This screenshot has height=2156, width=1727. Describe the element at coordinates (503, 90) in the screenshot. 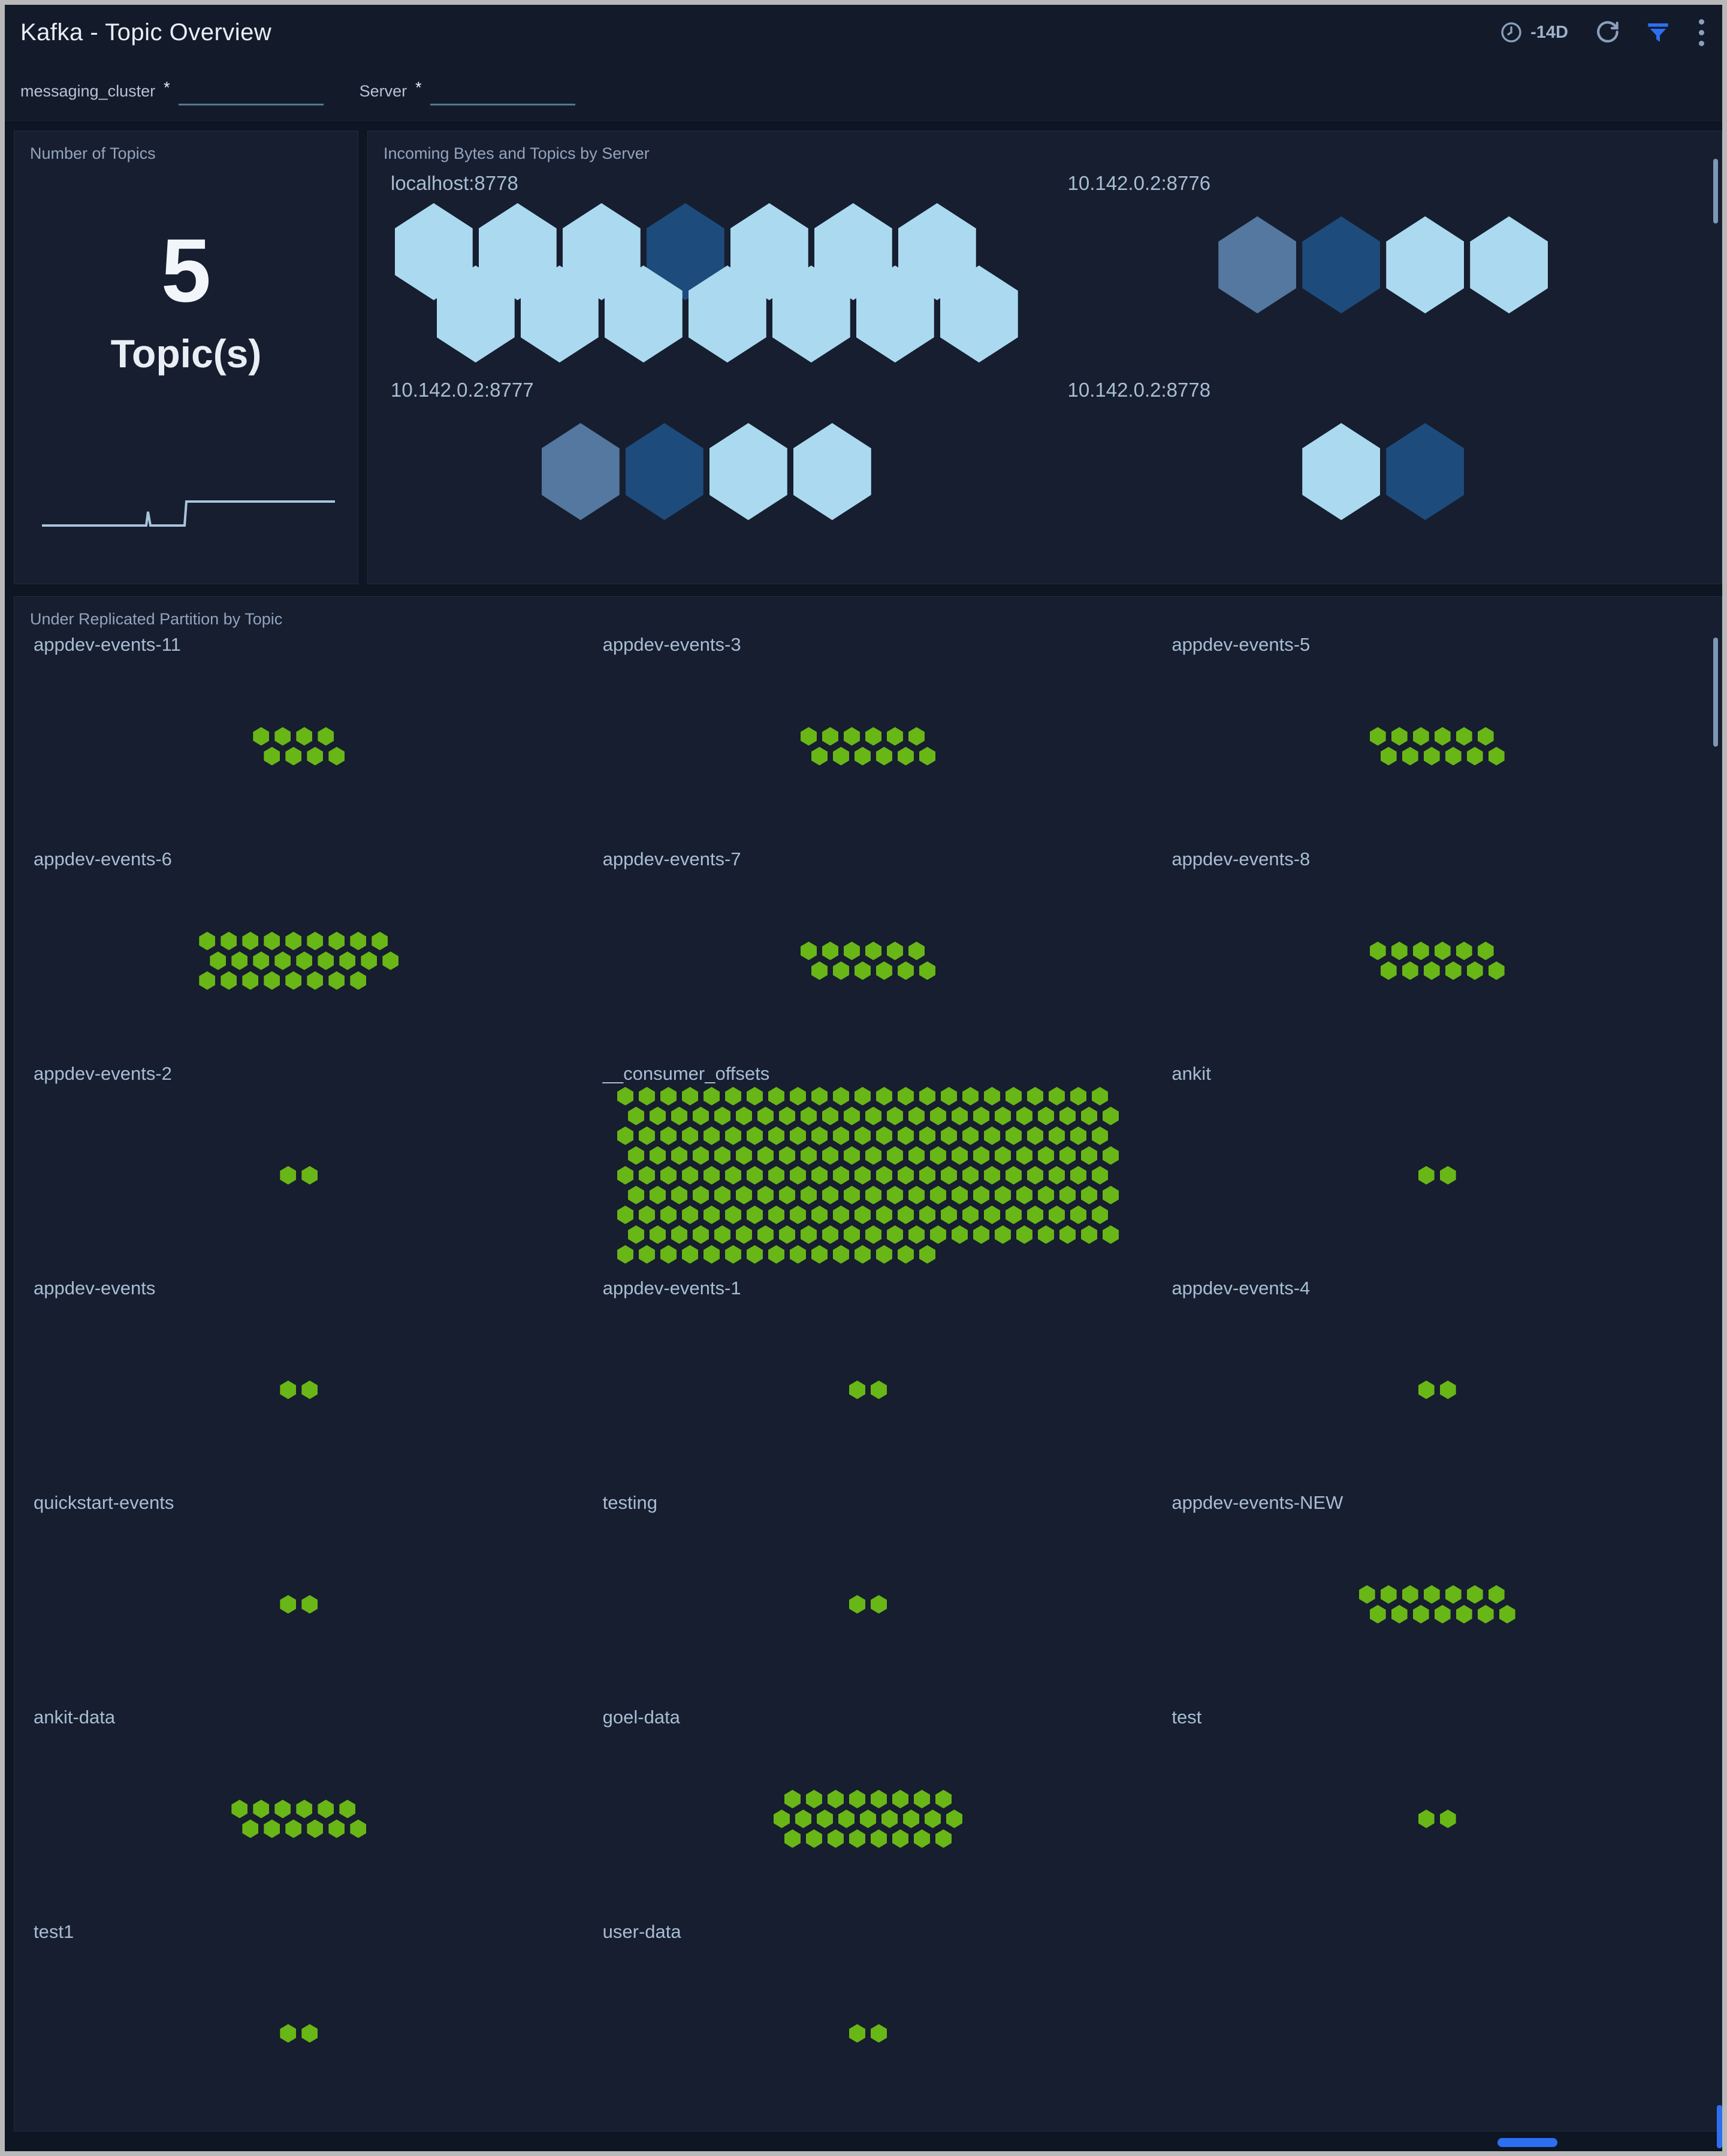

I see `server-input` at that location.